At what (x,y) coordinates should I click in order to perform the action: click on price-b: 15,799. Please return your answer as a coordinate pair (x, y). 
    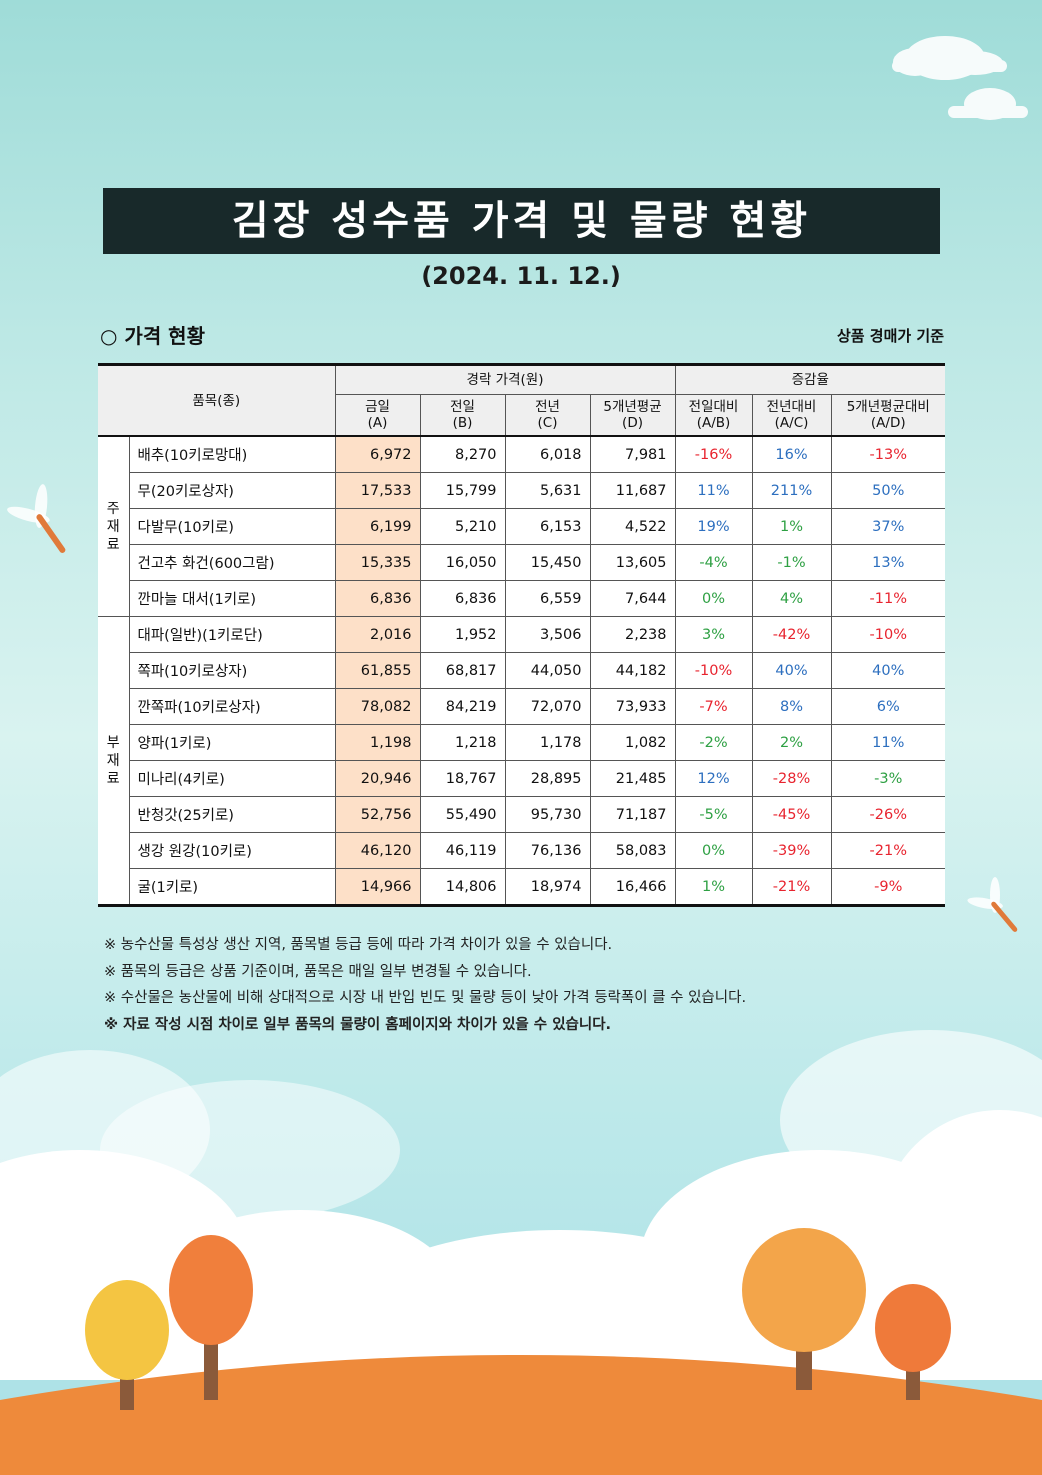
    Looking at the image, I should click on (462, 490).